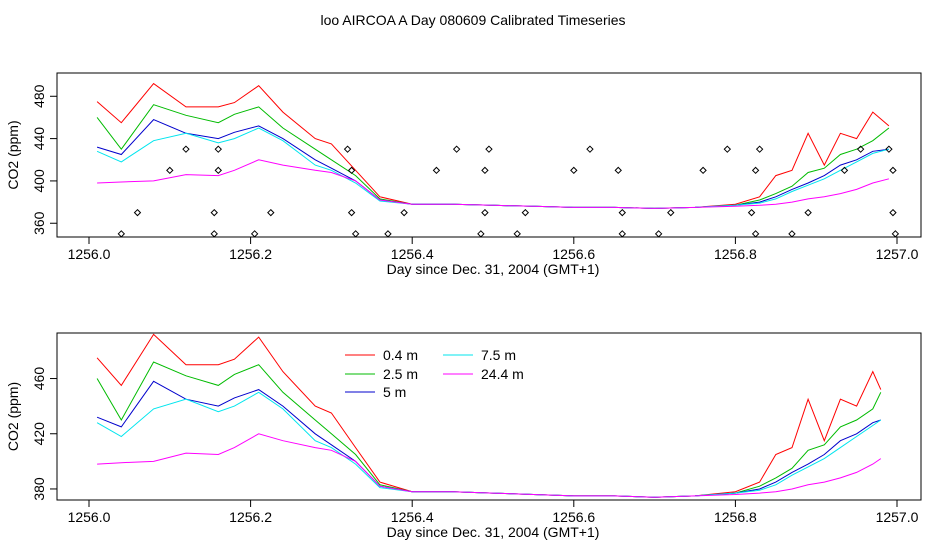 The height and width of the screenshot is (550, 950). Describe the element at coordinates (39, 379) in the screenshot. I see `y-tick-label: 460` at that location.